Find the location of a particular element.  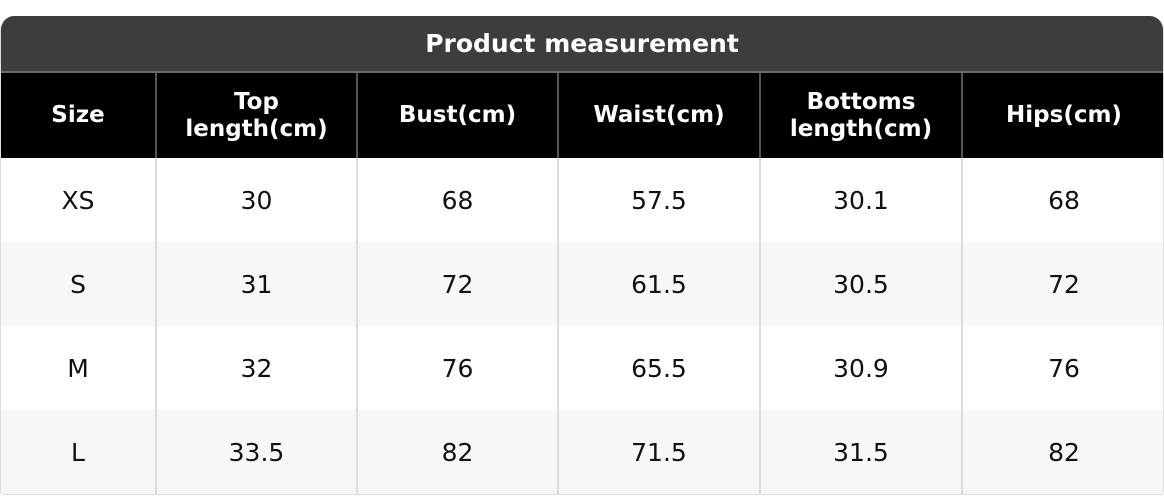

header-top-length: Top length(cm) is located at coordinates (257, 115).